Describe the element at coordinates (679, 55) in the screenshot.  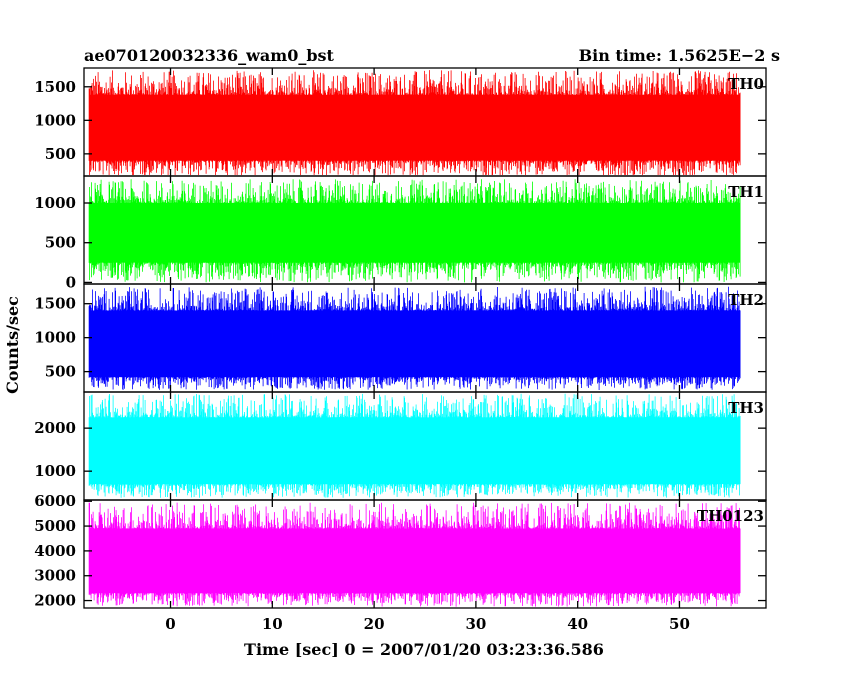
I see `bin-time-label: Bin time: 1.5625E−2 s` at that location.